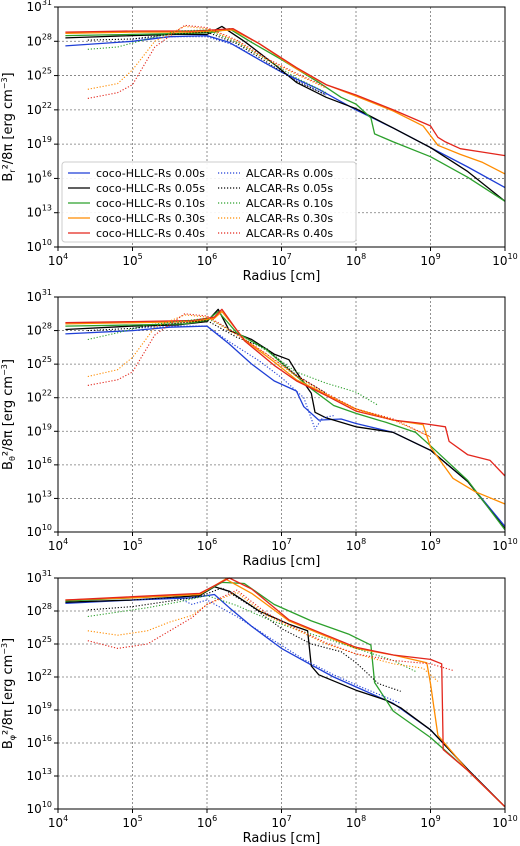 The width and height of the screenshot is (520, 846). Describe the element at coordinates (8, 126) in the screenshot. I see `y-axis-label: Br²/8π [erg cm−3]` at that location.